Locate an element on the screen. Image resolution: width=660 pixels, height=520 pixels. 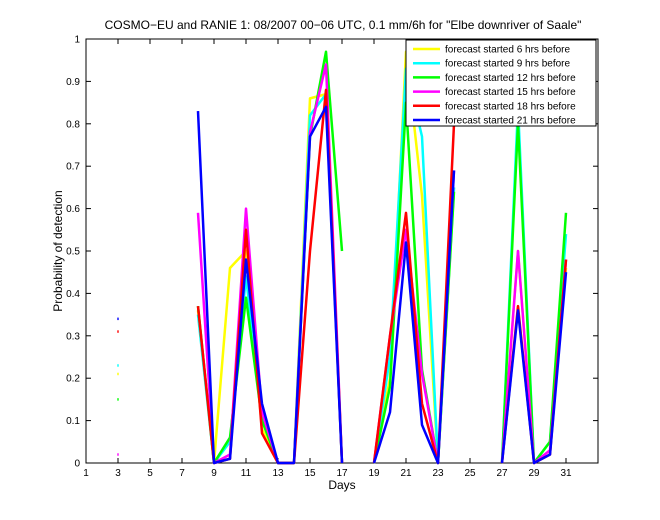
legend-label: forecast started 6 hrs before is located at coordinates (508, 50).